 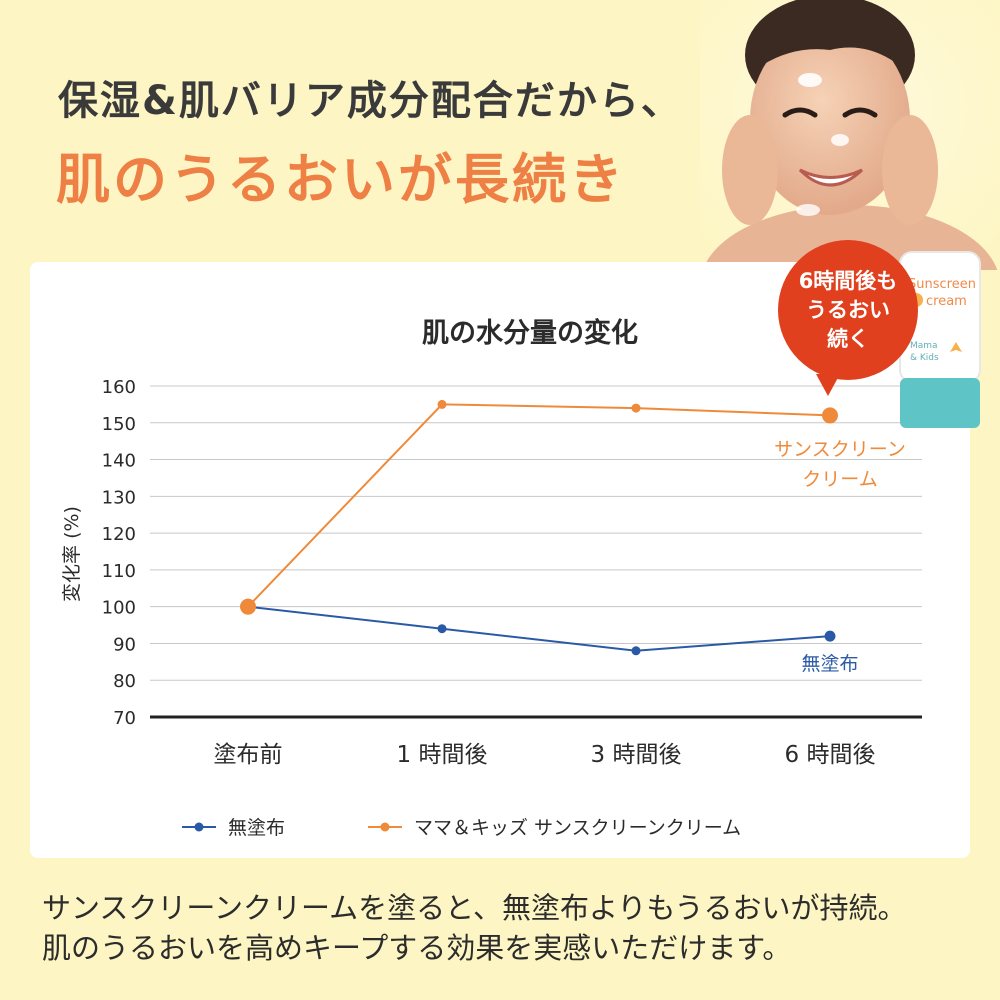 I want to click on sun-icon, so click(x=956, y=347).